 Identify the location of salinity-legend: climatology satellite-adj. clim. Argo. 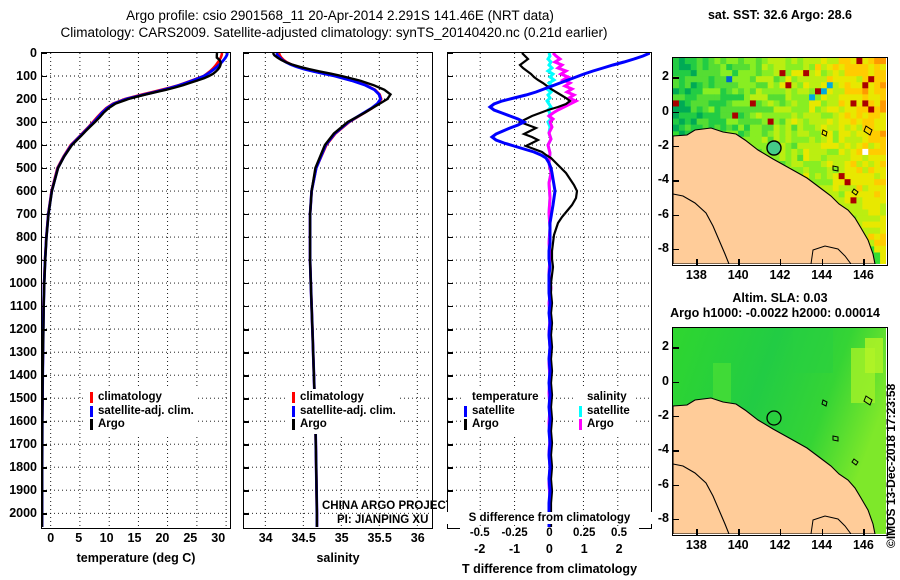
(344, 411).